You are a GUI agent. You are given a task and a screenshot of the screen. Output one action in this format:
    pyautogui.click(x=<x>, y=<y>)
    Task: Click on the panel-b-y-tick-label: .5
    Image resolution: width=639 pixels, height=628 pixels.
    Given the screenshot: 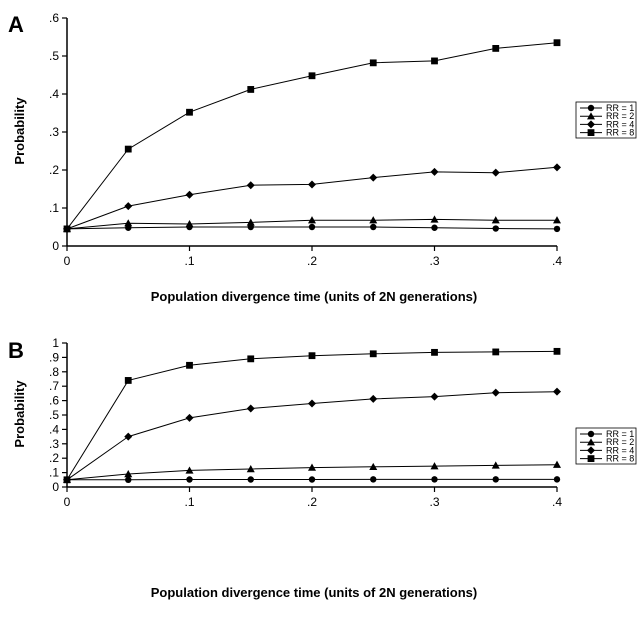 What is the action you would take?
    pyautogui.click(x=54, y=415)
    